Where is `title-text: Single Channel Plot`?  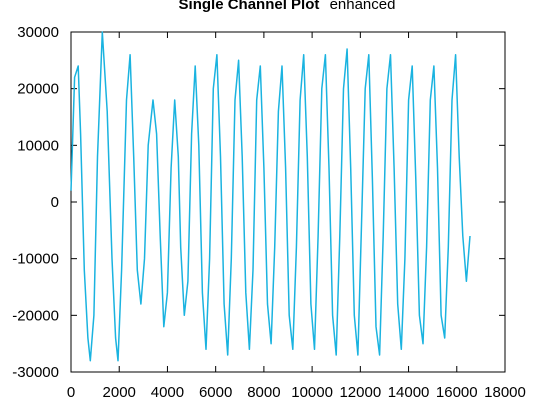
title-text: Single Channel Plot is located at coordinates (249, 6).